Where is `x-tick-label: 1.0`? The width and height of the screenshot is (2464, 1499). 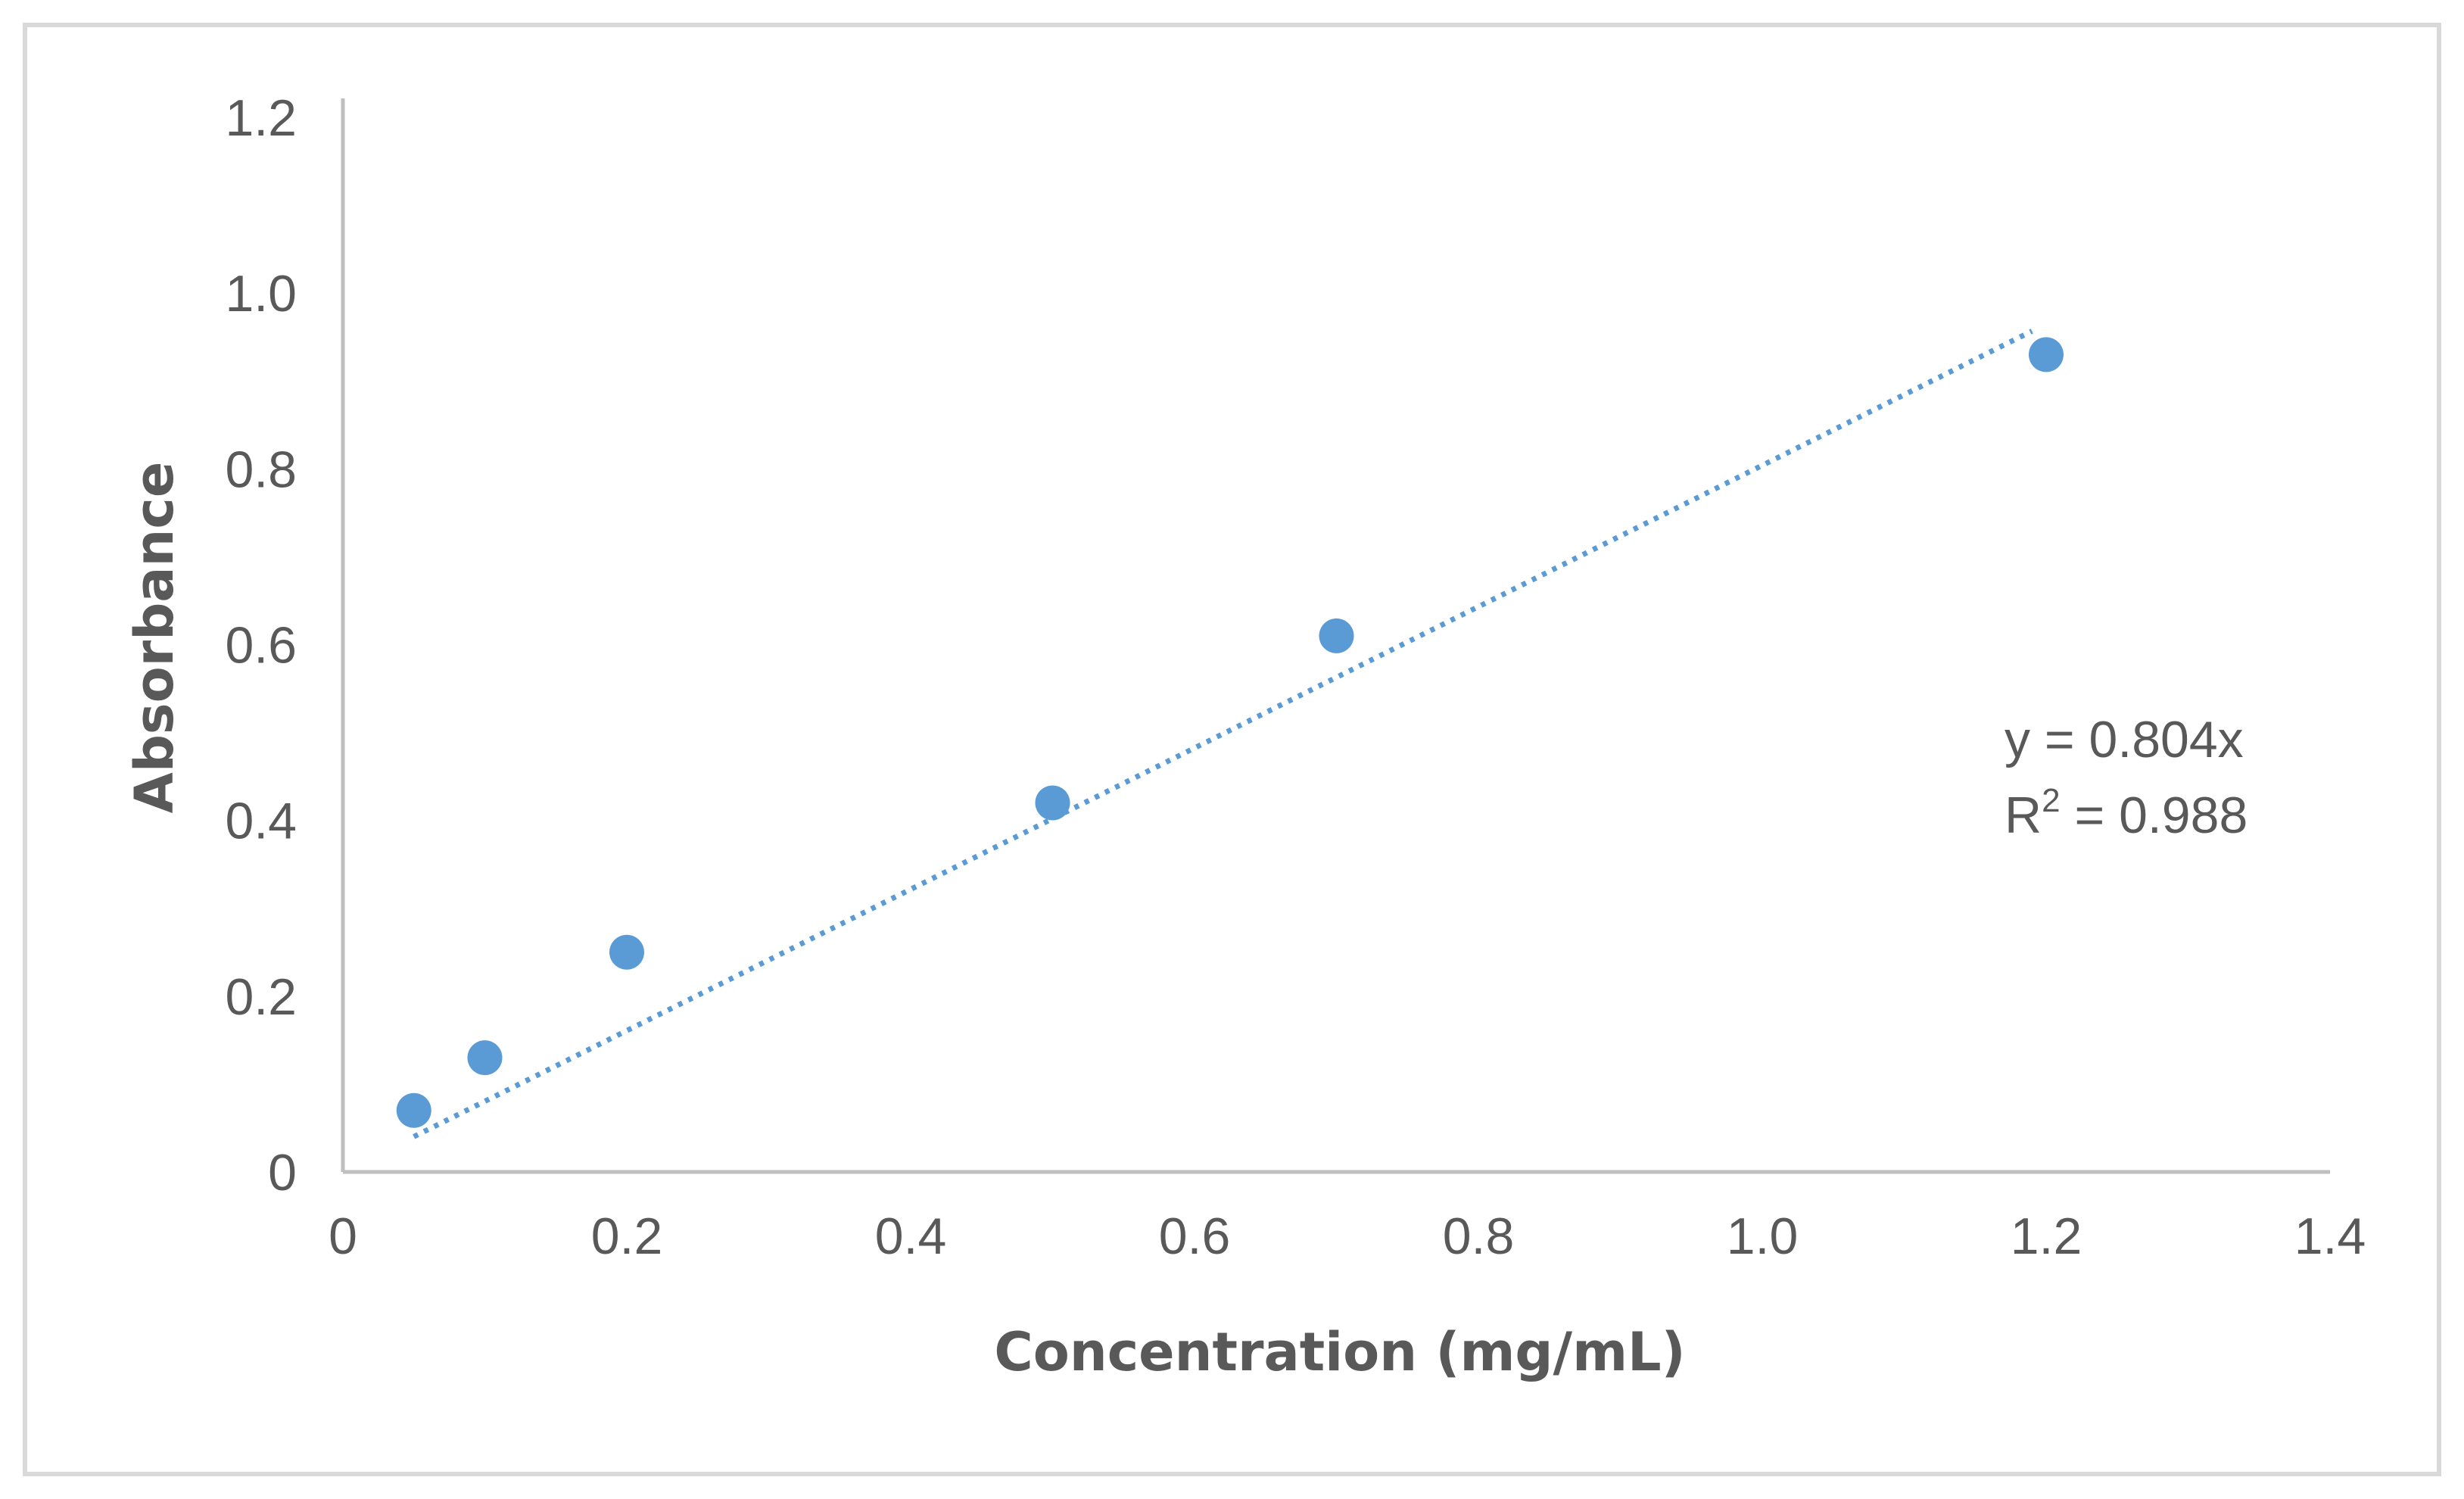 x-tick-label: 1.0 is located at coordinates (1763, 1236).